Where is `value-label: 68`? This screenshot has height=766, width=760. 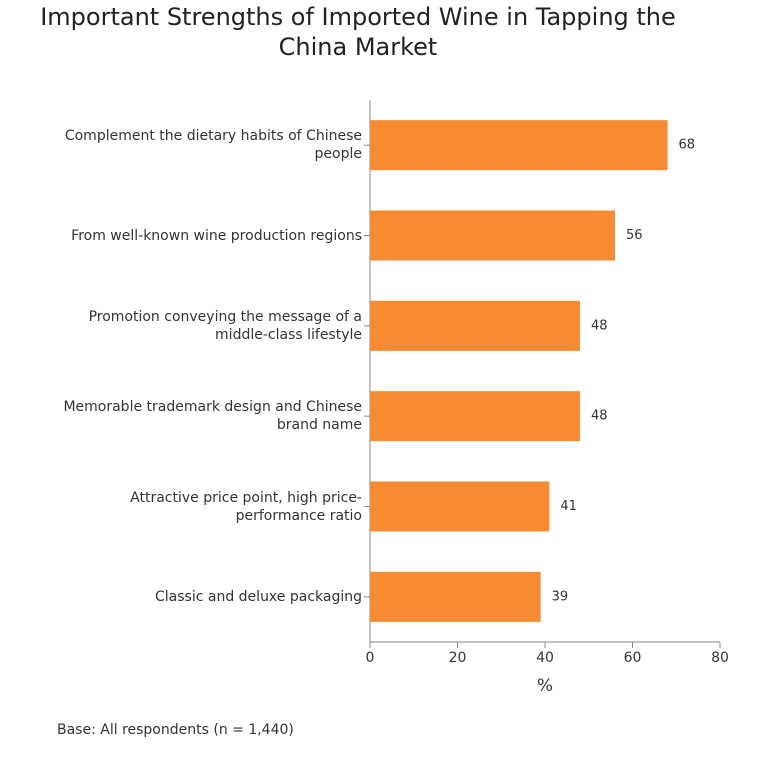 value-label: 68 is located at coordinates (687, 145).